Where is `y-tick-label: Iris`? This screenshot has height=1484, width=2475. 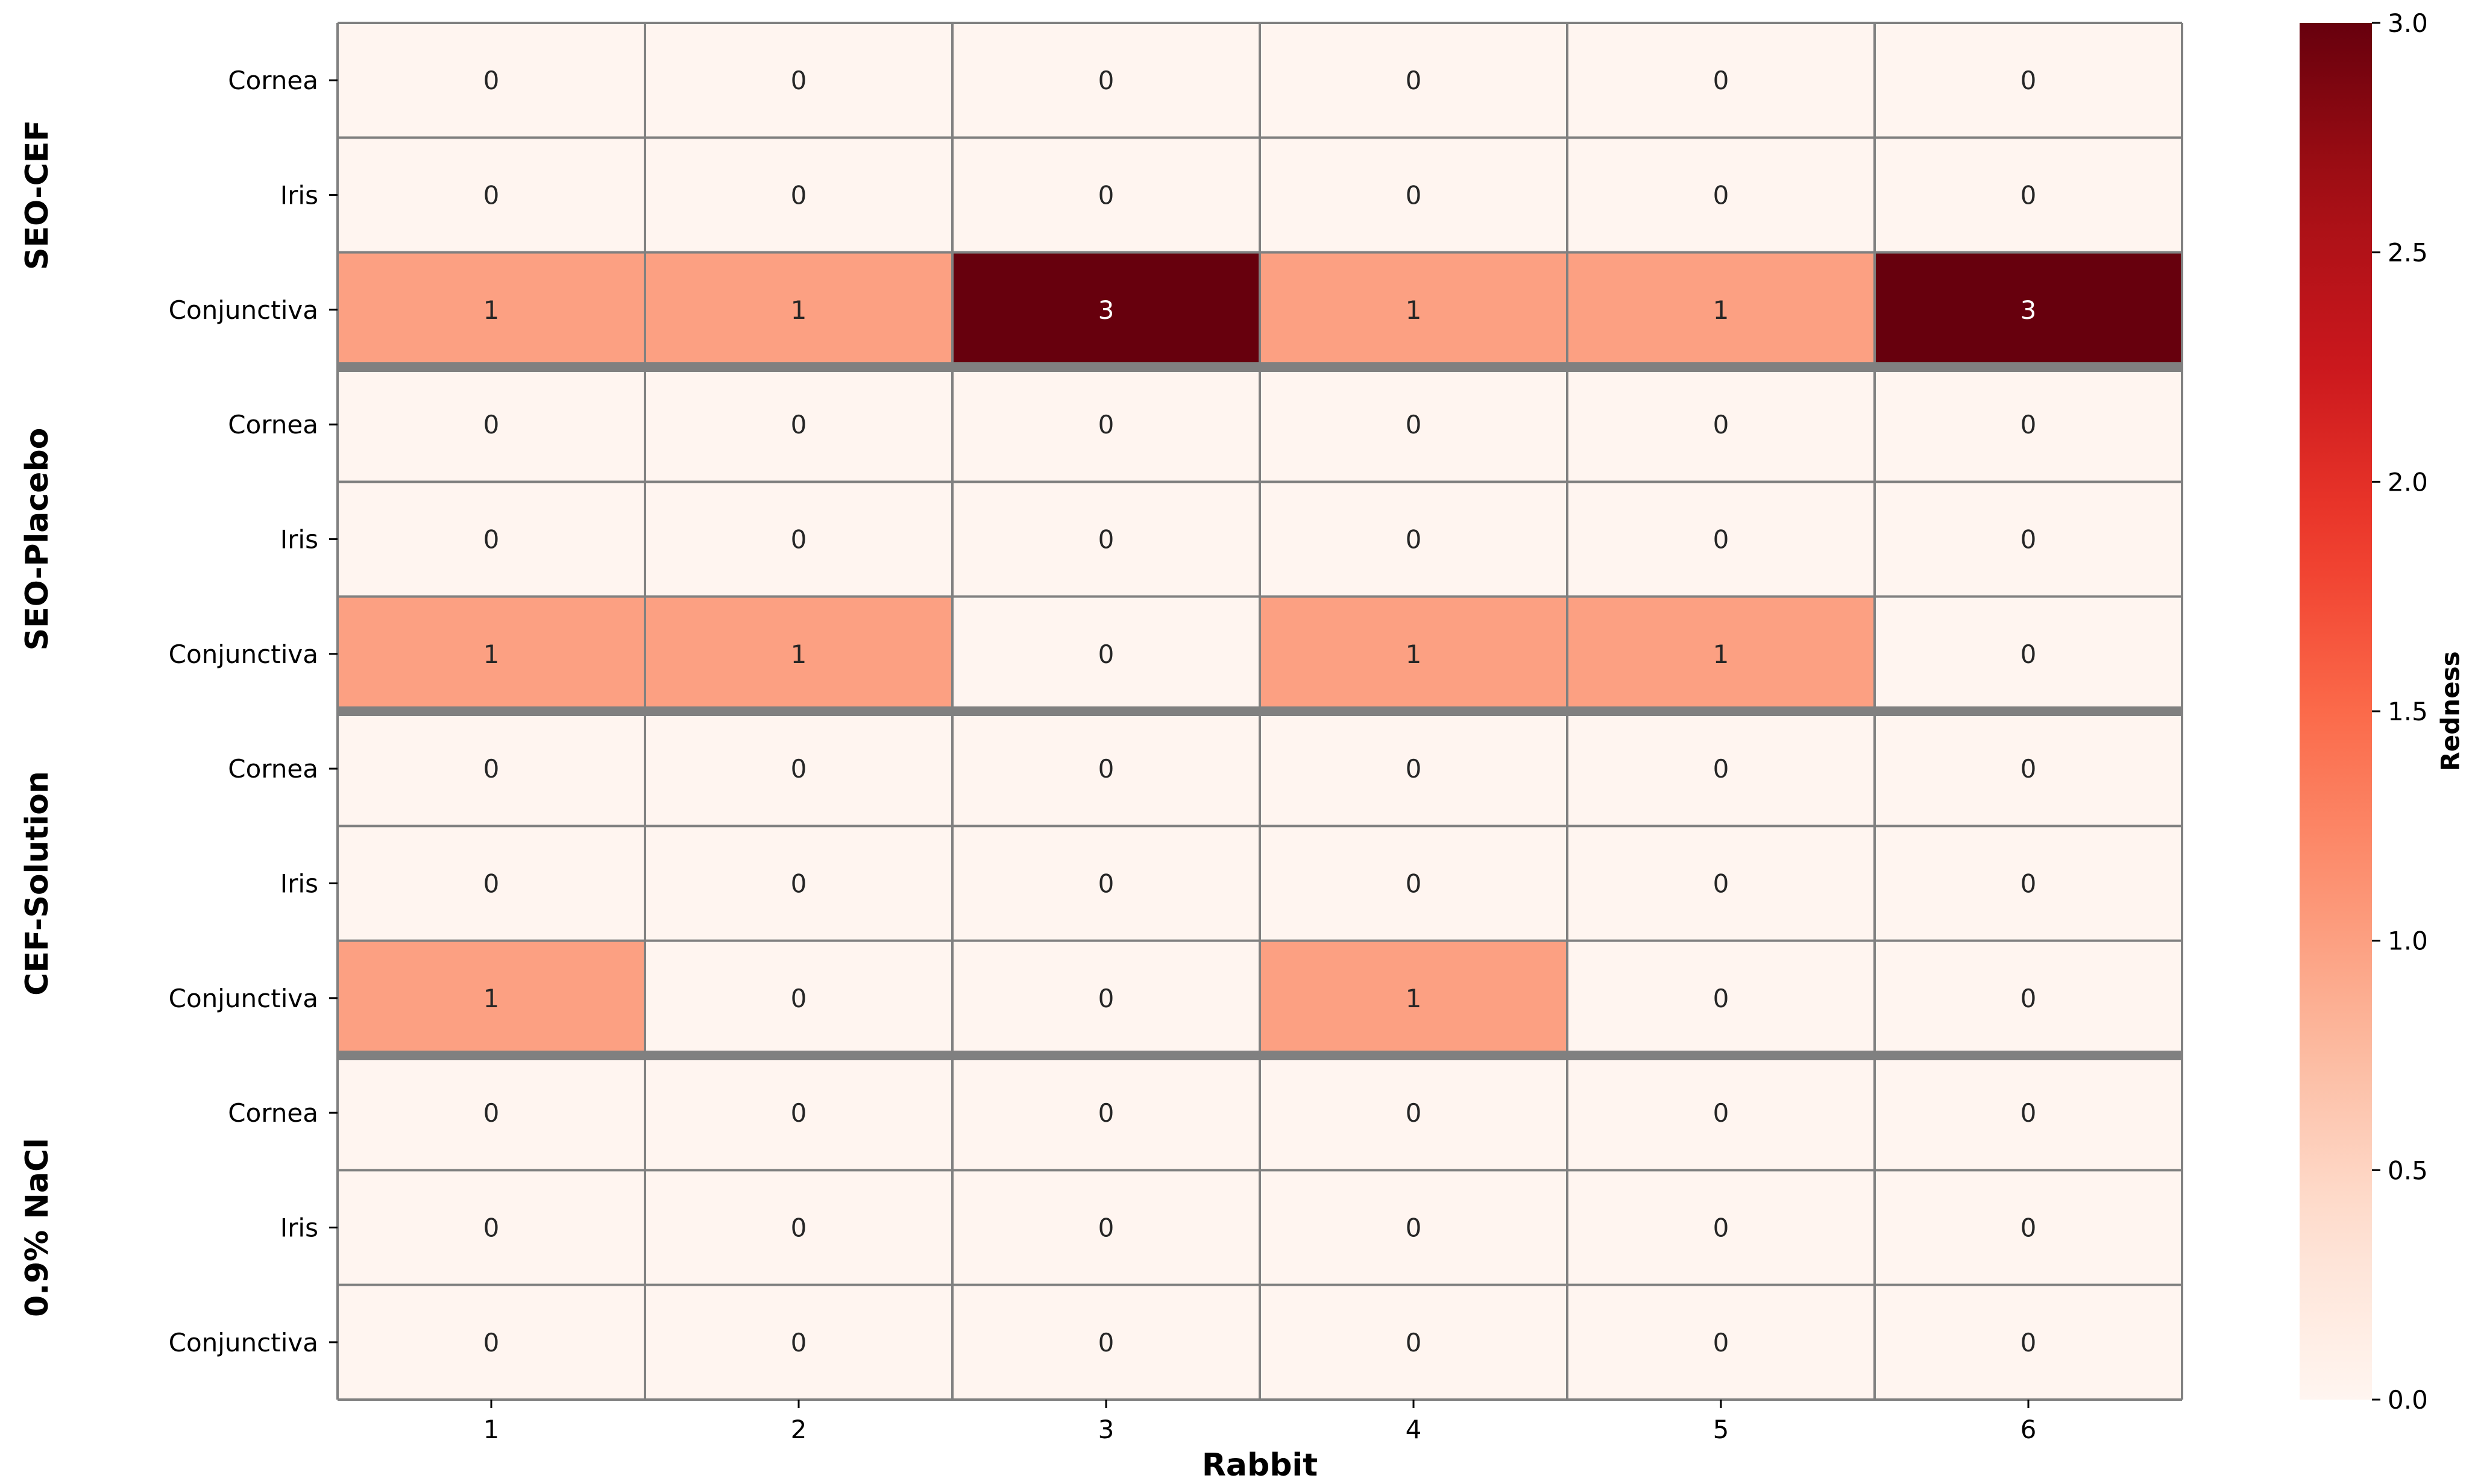 y-tick-label: Iris is located at coordinates (299, 1228).